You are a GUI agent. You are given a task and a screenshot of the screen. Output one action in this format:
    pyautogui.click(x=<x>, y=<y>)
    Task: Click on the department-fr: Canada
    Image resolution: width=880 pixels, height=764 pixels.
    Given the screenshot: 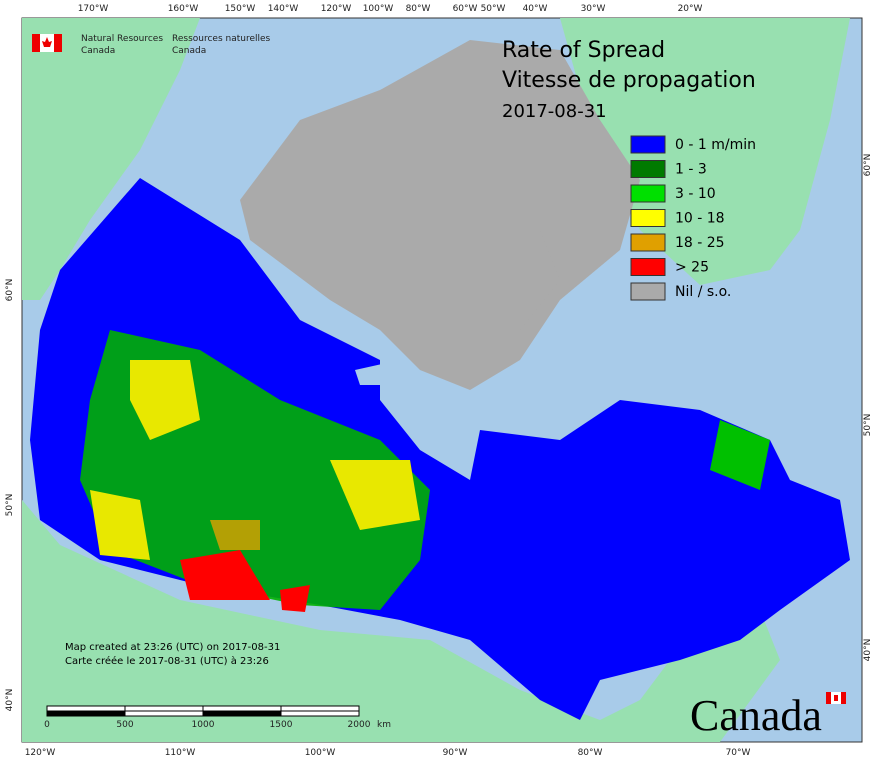 What is the action you would take?
    pyautogui.click(x=189, y=51)
    